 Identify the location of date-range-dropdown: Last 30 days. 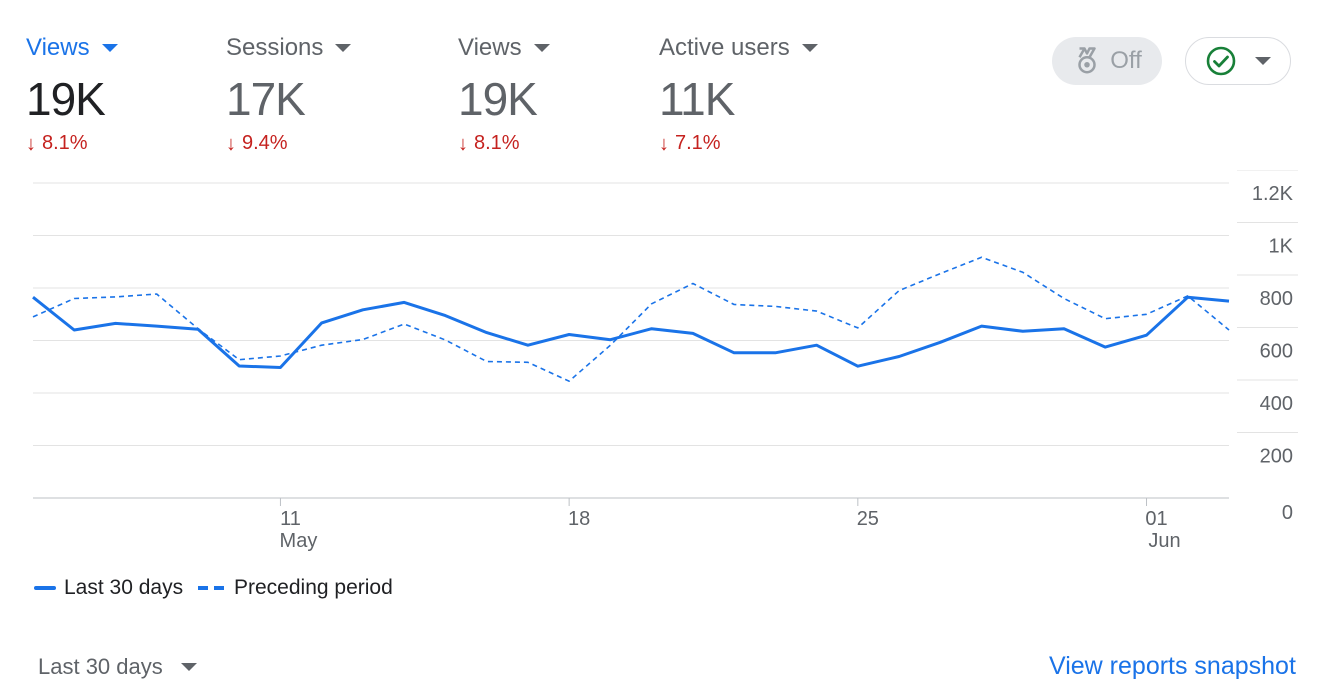
(117, 667).